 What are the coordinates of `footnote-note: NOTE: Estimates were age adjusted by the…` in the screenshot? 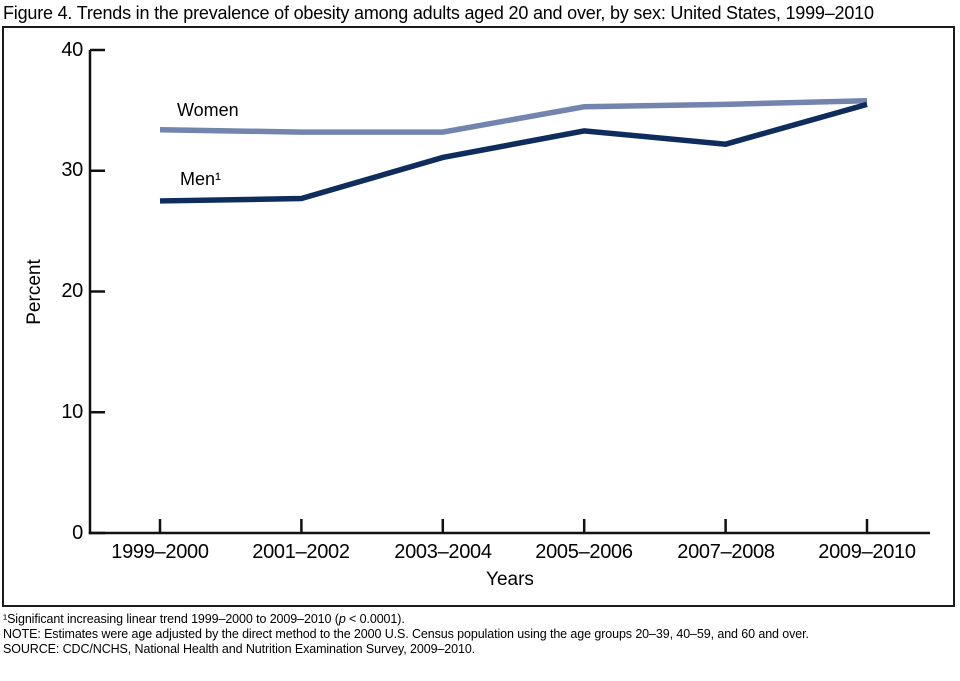 It's located at (406, 634).